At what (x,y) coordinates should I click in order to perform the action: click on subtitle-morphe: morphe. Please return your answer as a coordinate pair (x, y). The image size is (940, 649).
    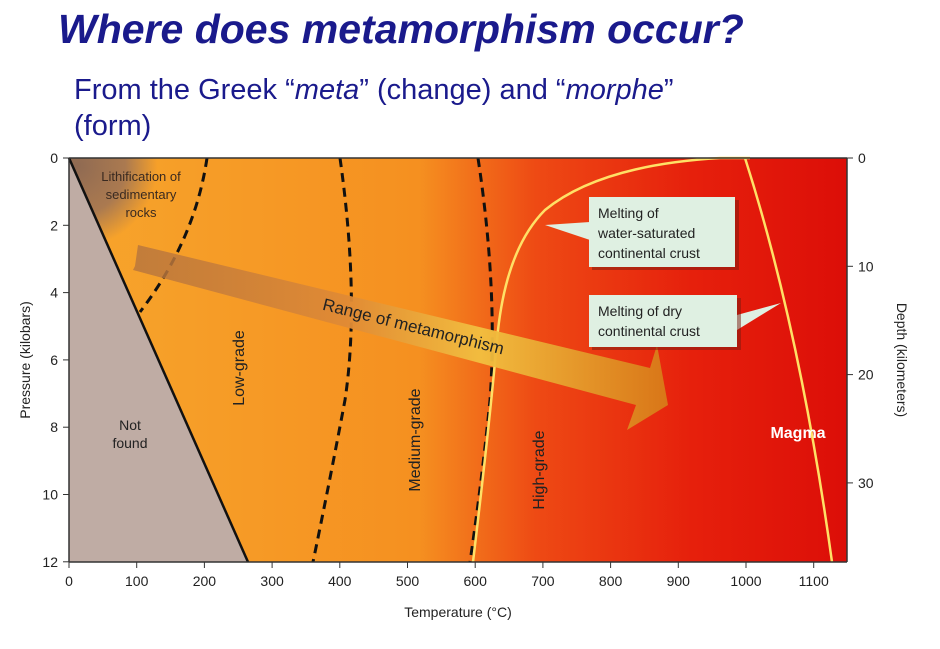
    Looking at the image, I should click on (614, 90).